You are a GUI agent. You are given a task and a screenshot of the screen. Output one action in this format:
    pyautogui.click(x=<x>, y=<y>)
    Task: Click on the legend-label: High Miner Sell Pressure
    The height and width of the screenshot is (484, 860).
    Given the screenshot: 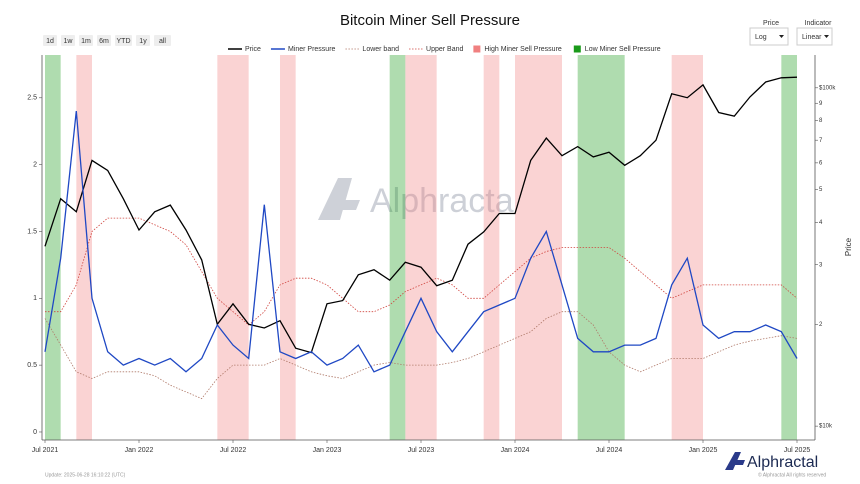 What is the action you would take?
    pyautogui.click(x=523, y=49)
    